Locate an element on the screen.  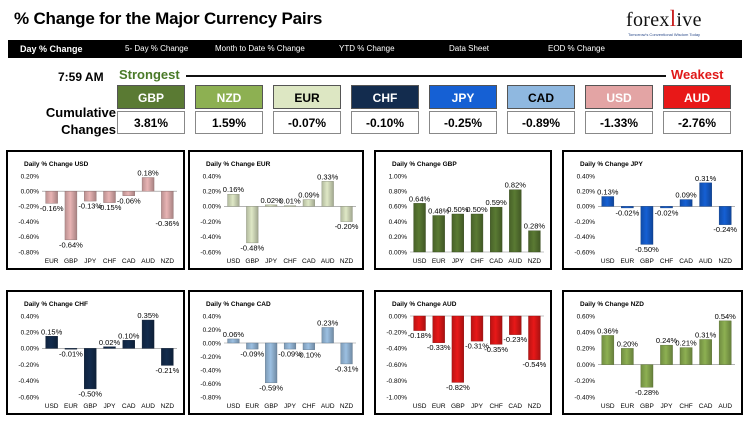
currency-box-jpy: JPY -0.25% is located at coordinates (463, 109).